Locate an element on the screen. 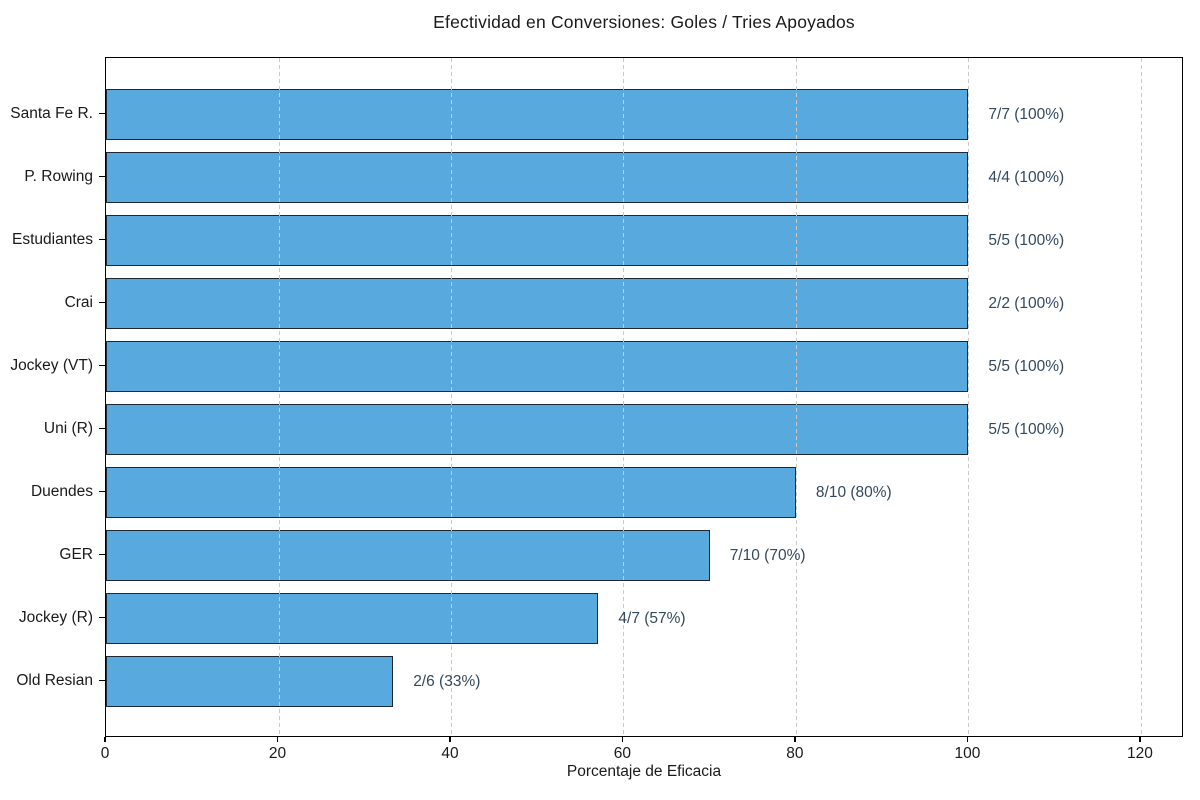  bar-old-resian is located at coordinates (250, 681).